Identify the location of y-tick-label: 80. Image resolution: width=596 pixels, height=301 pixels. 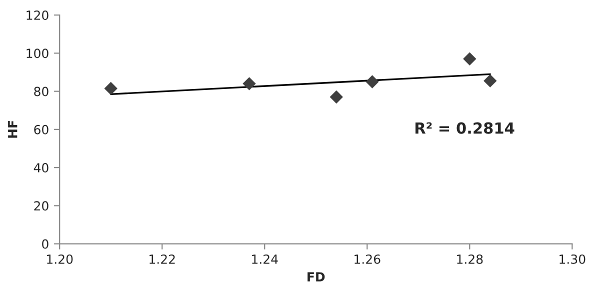
(41, 91).